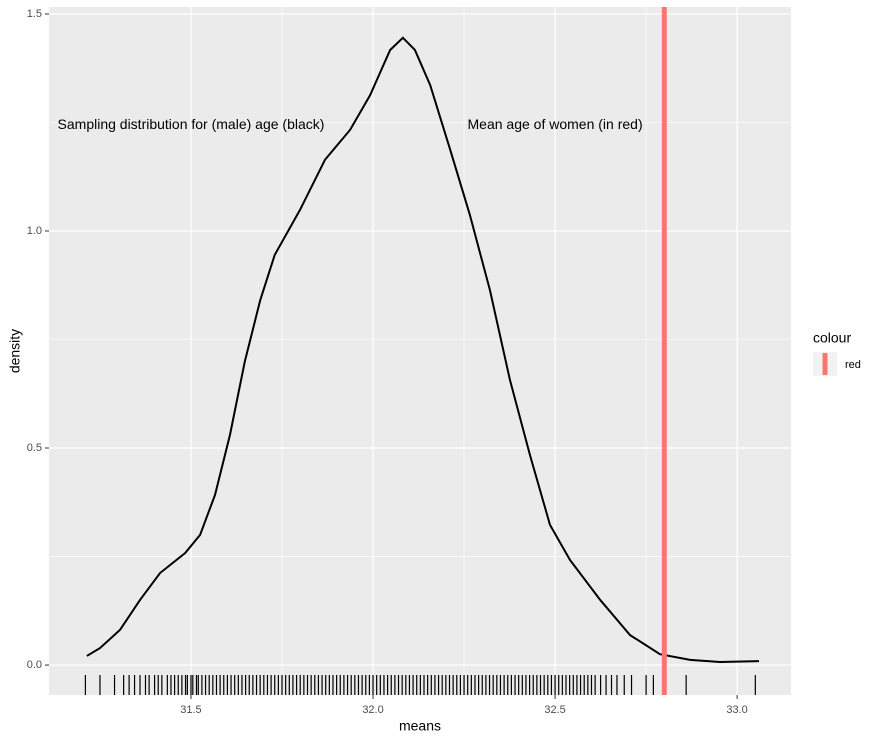 This screenshot has height=741, width=877. I want to click on annotation: Mean age of women (in red), so click(555, 124).